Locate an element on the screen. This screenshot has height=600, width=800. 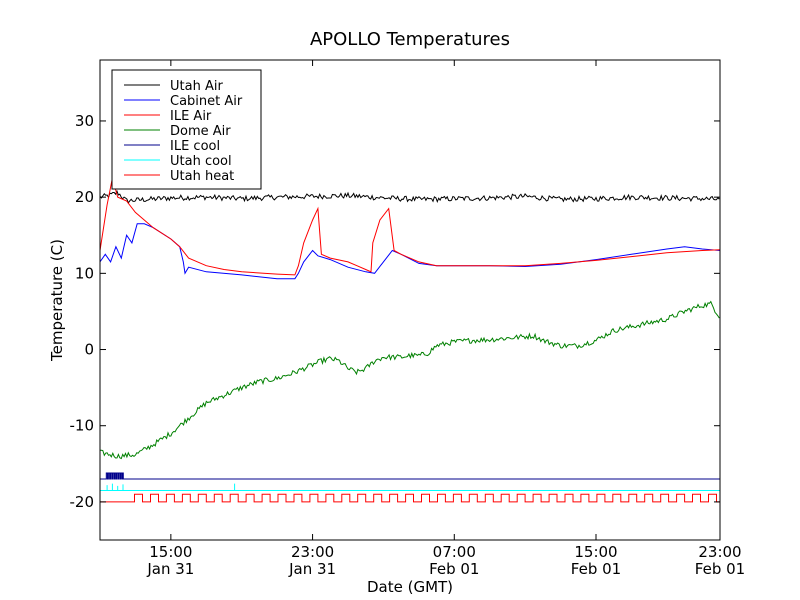
chart-title: APOLLO Temperatures is located at coordinates (410, 39).